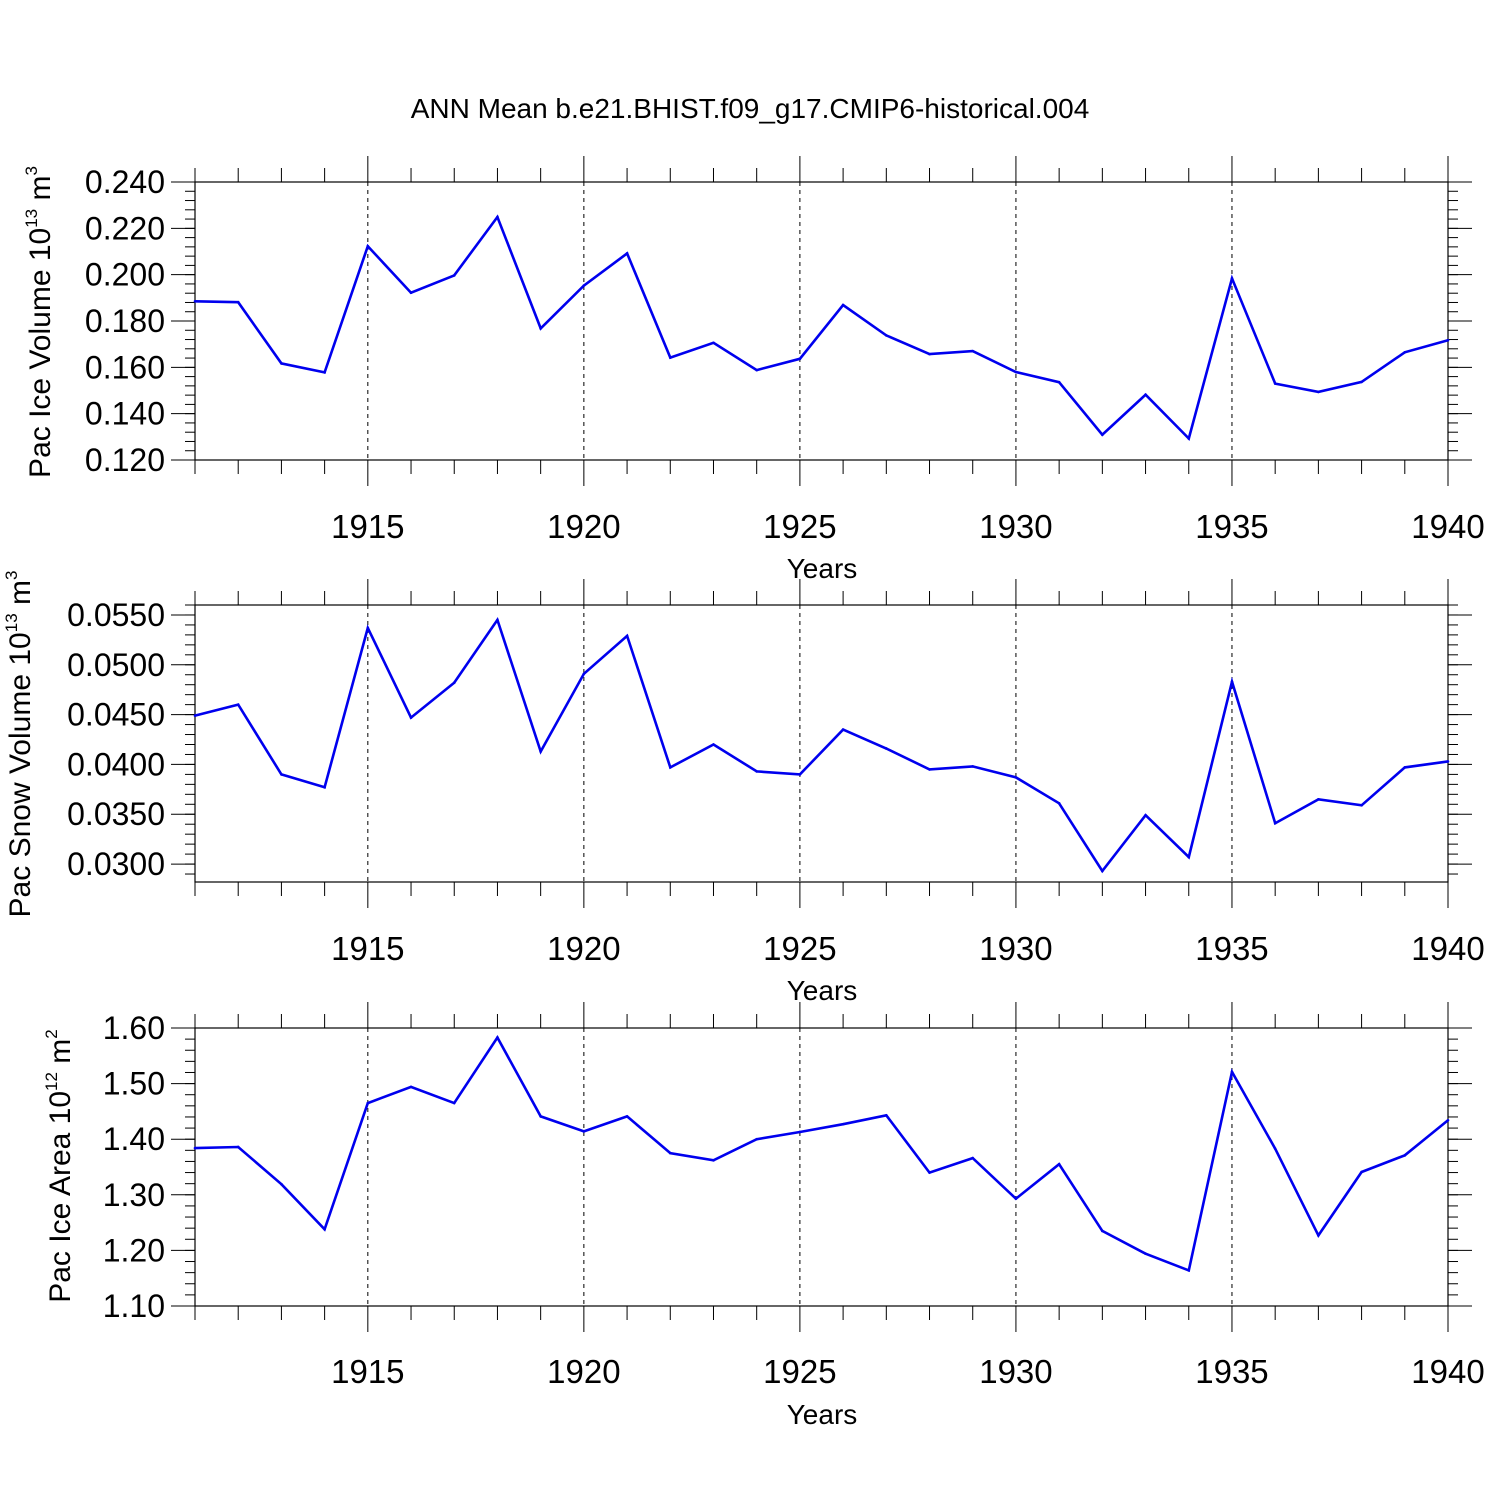 Image resolution: width=1500 pixels, height=1500 pixels. What do you see at coordinates (134, 1084) in the screenshot?
I see `y-tick-label: 1.50` at bounding box center [134, 1084].